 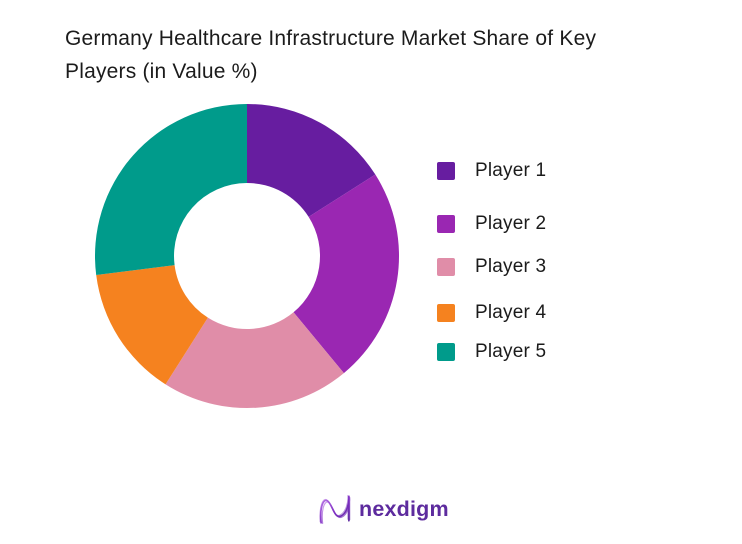 I want to click on brand-name: nexdigm, so click(x=404, y=509).